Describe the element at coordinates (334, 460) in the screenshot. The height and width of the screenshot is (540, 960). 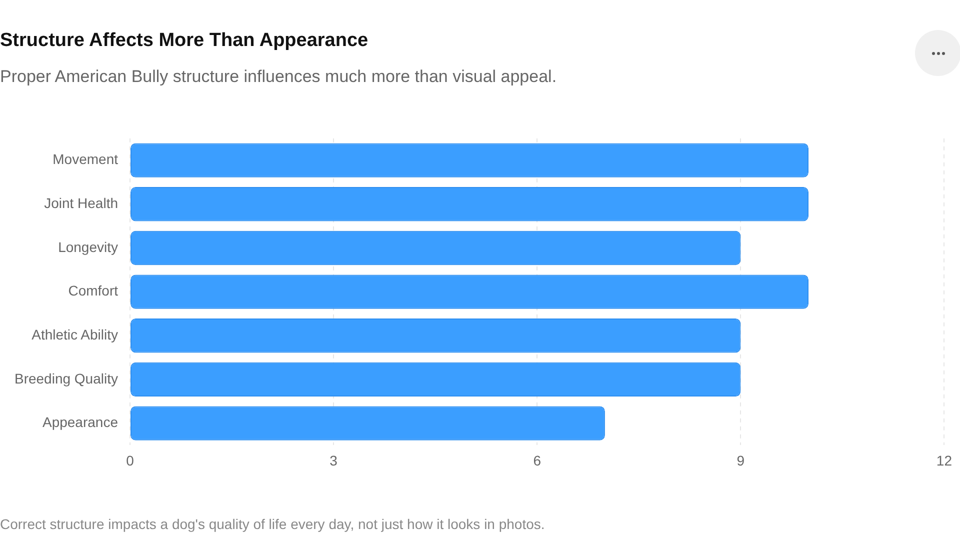
I see `x-tick-label: 3` at that location.